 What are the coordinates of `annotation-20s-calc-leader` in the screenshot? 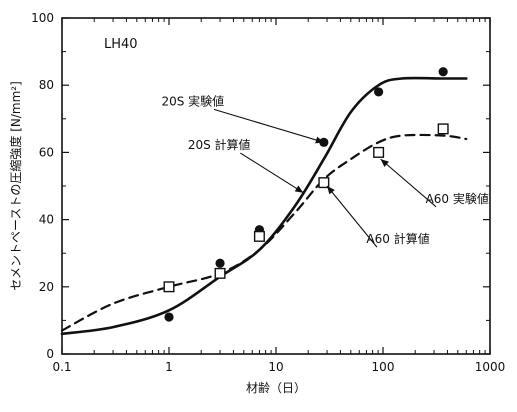 It's located at (272, 173).